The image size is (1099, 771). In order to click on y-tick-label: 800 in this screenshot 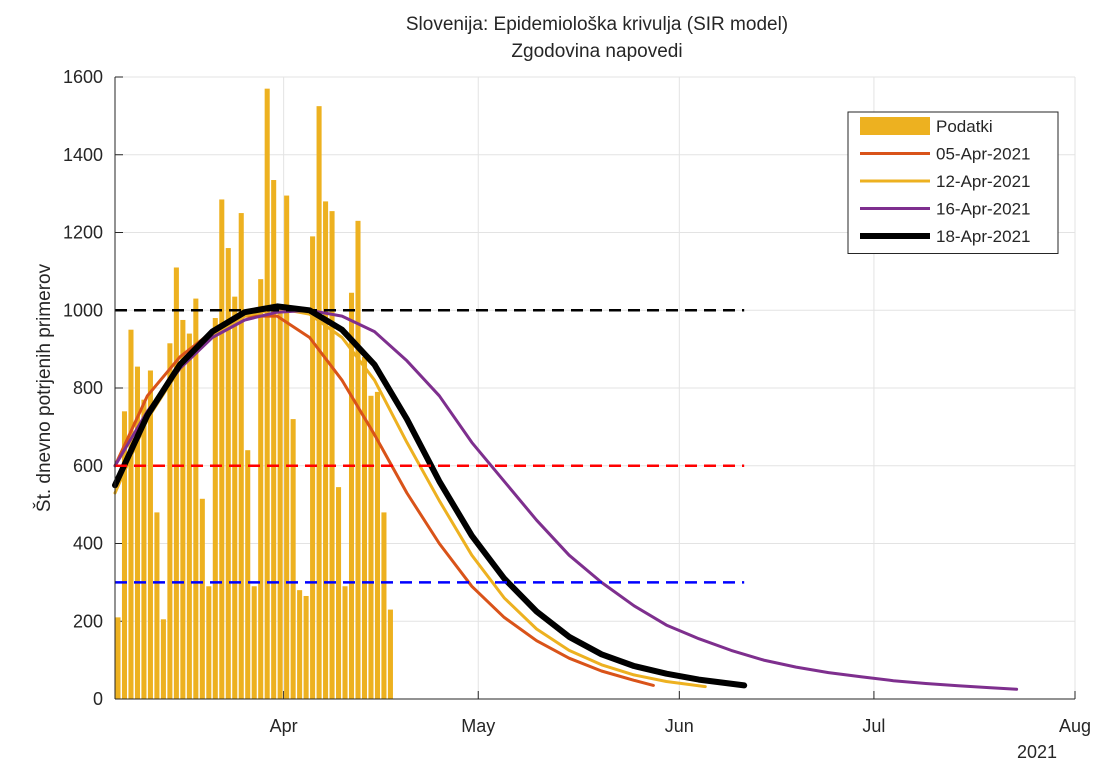, I will do `click(88, 388)`.